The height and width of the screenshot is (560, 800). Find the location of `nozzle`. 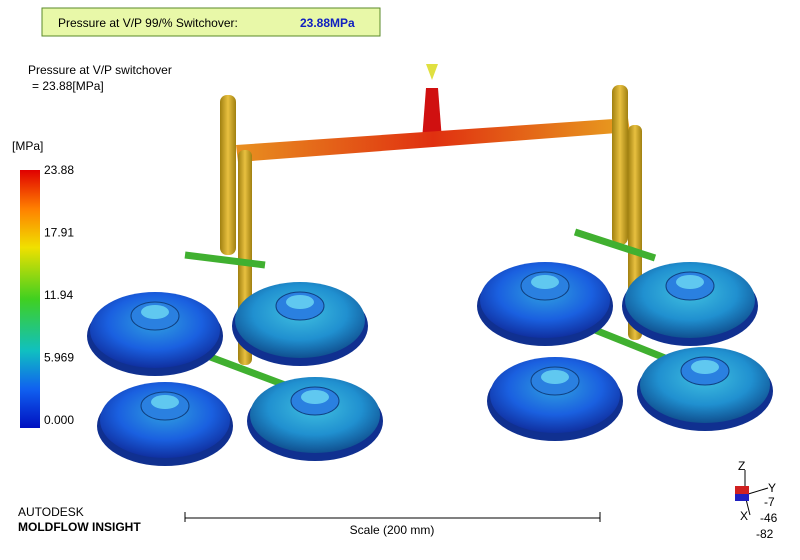

nozzle is located at coordinates (432, 72).